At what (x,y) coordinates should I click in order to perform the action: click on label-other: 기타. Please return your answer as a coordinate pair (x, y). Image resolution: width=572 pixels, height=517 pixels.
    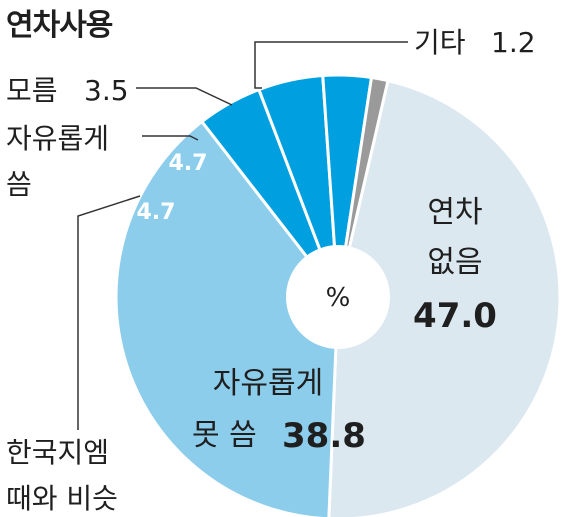
    Looking at the image, I should click on (440, 42).